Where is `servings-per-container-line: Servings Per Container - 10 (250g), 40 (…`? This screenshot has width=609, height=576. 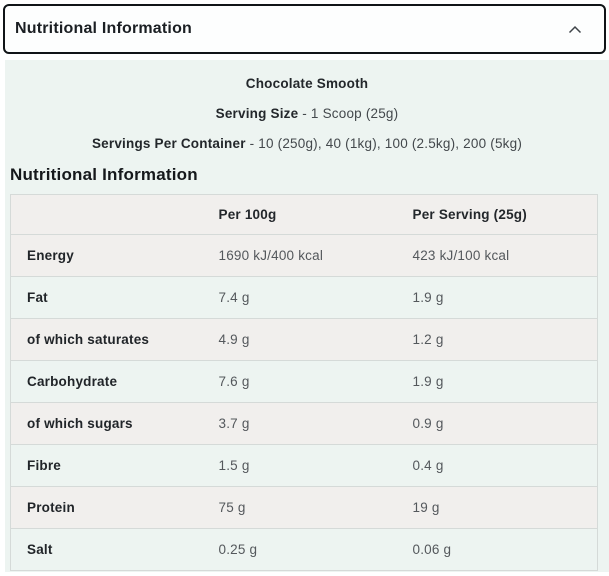 servings-per-container-line: Servings Per Container - 10 (250g), 40 (… is located at coordinates (307, 143).